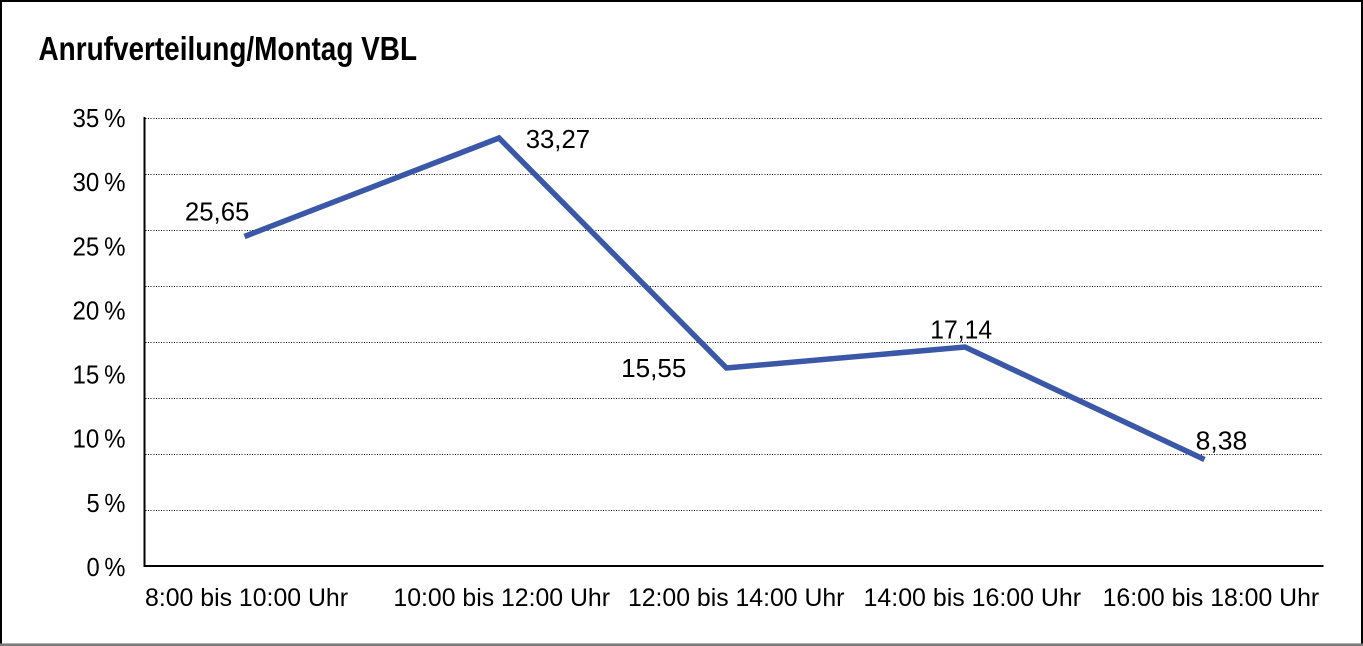 The width and height of the screenshot is (1363, 646). I want to click on svg-text: 17,14, so click(961, 329).